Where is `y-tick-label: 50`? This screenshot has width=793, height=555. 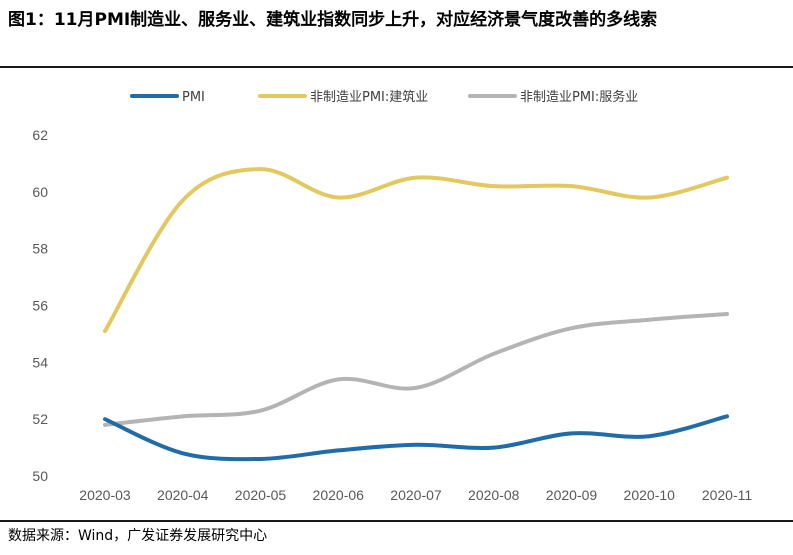 y-tick-label: 50 is located at coordinates (40, 476).